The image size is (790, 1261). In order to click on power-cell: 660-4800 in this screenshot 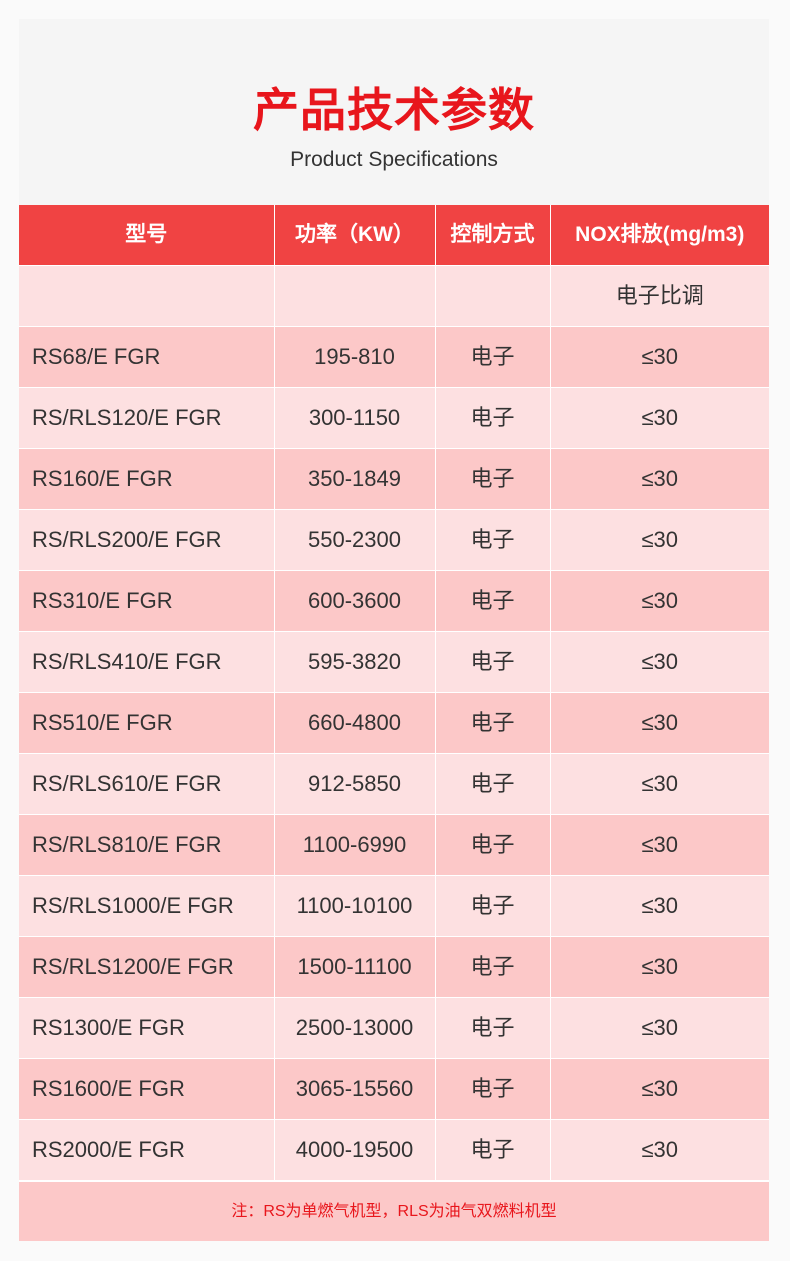, I will do `click(354, 723)`.